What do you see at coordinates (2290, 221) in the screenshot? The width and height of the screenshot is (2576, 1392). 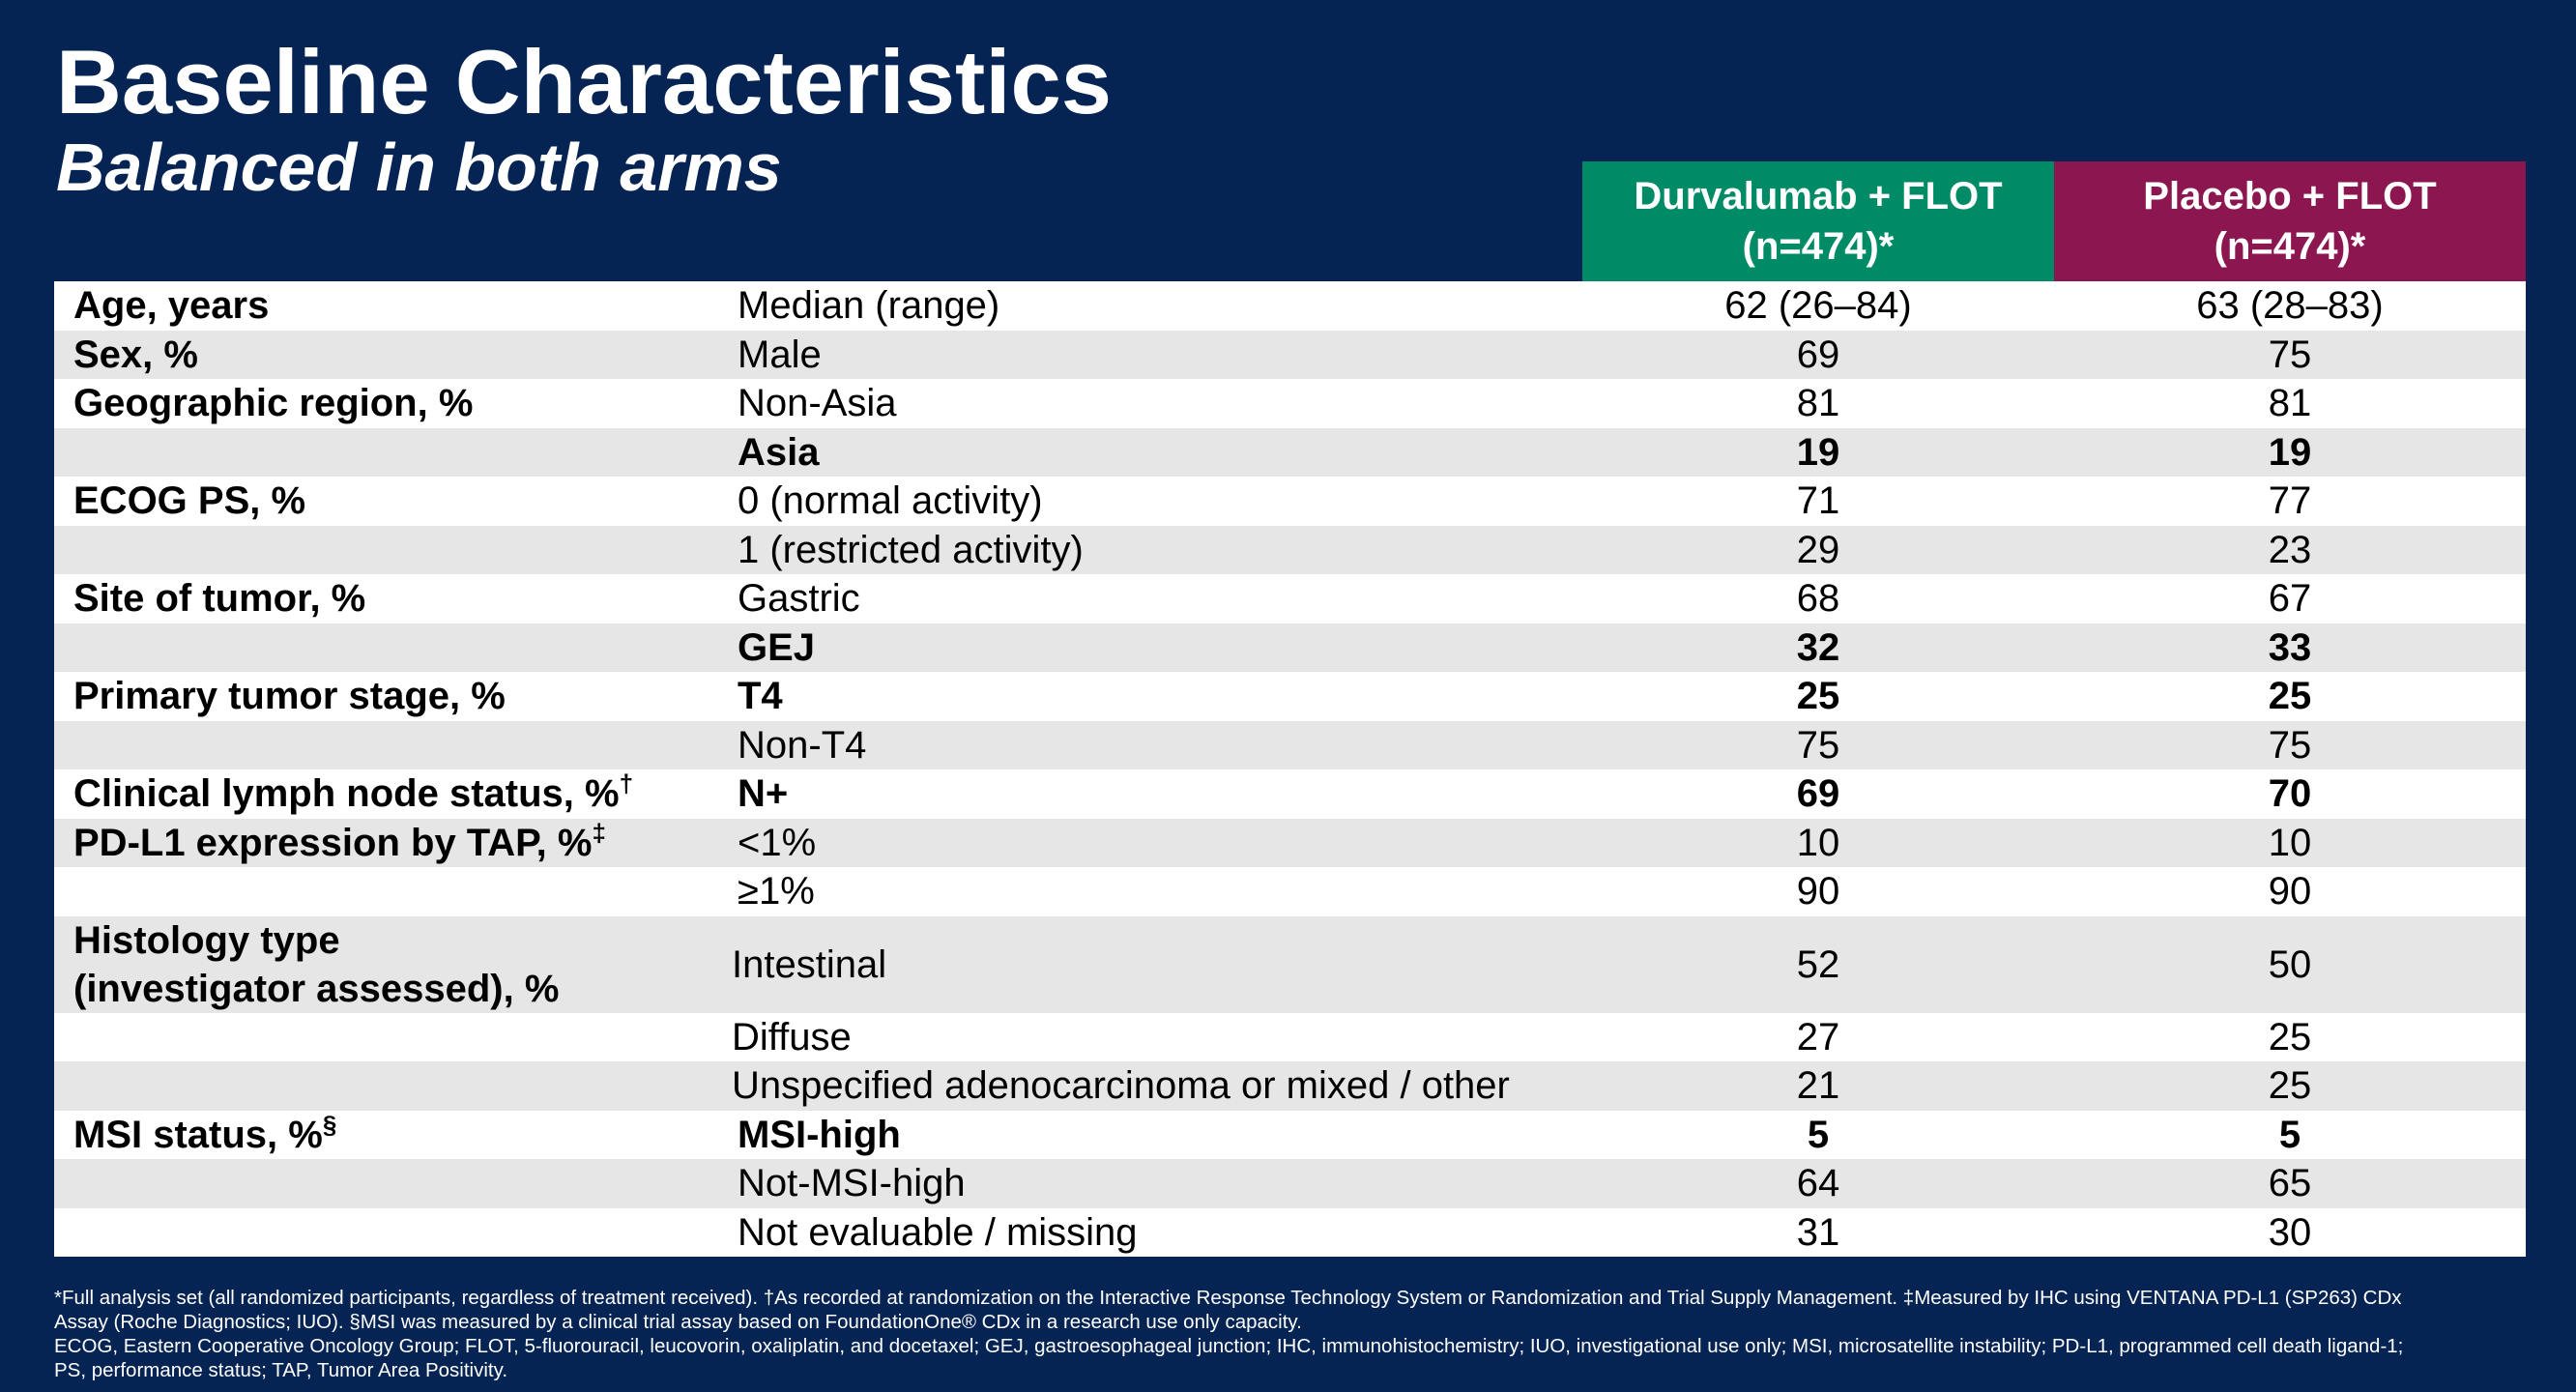 I see `column-header-placebo: Placebo + FLOT (n=474)*` at bounding box center [2290, 221].